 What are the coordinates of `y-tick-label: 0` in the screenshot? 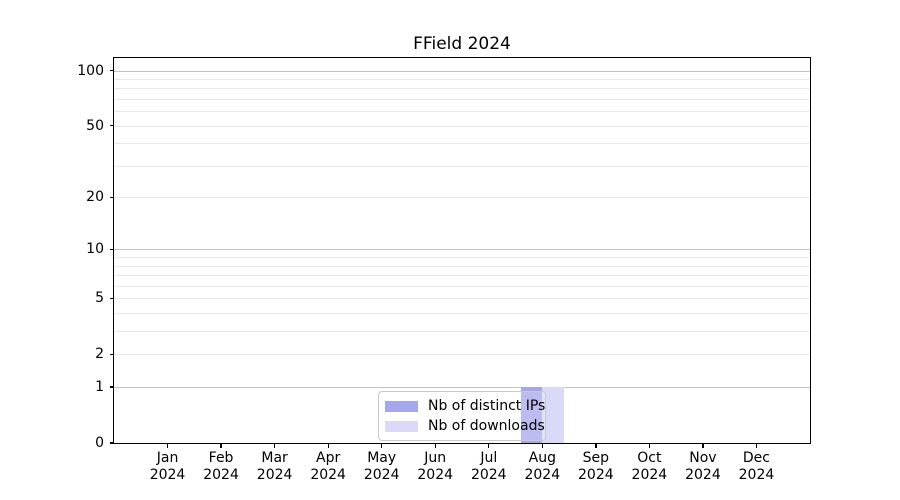 It's located at (99, 443).